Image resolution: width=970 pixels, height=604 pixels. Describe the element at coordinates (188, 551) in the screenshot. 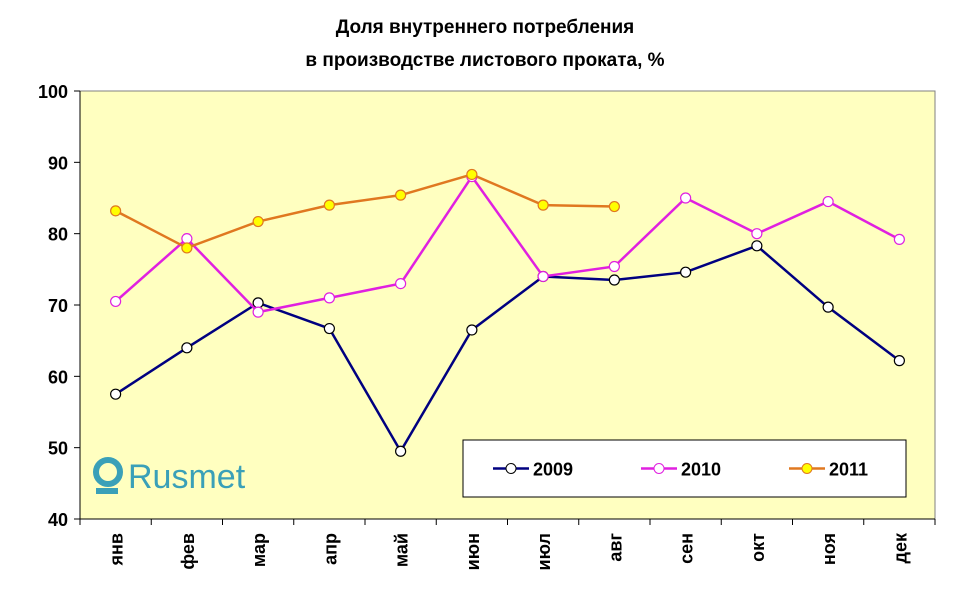

I see `x-tick-label: фев` at that location.